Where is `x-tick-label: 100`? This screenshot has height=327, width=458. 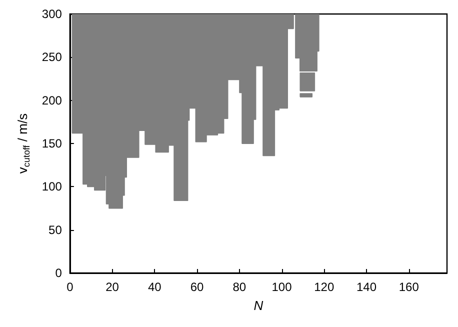 x-tick-label: 100 is located at coordinates (282, 287).